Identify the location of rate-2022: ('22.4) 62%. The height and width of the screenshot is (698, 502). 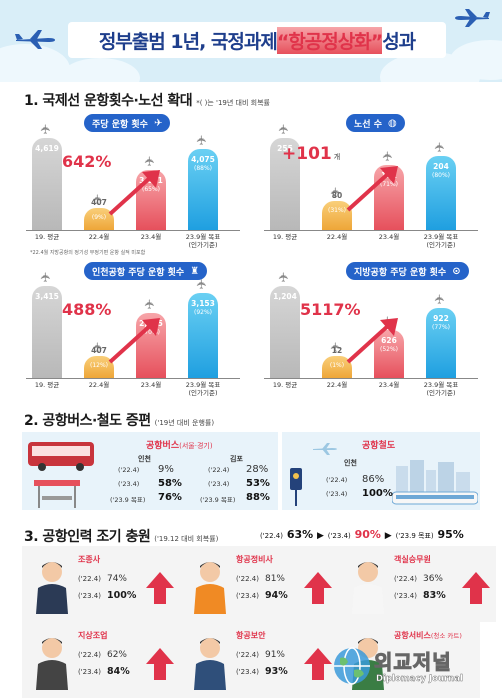
(102, 655).